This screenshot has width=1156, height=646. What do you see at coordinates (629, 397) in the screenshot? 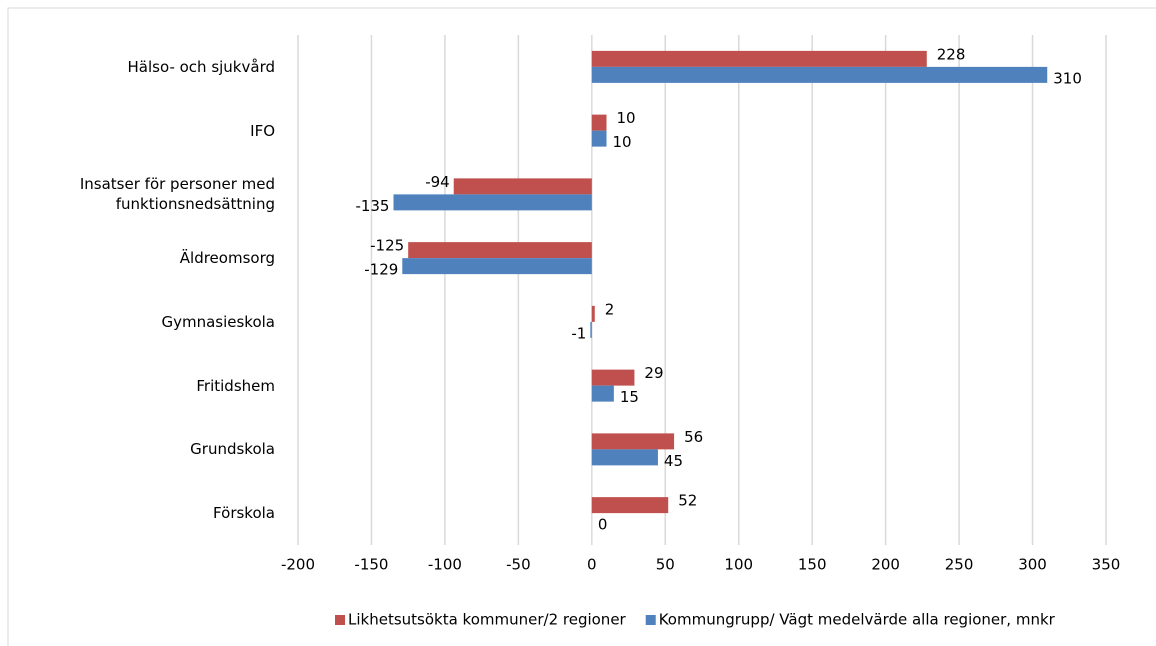
I see `value-label: 15` at bounding box center [629, 397].